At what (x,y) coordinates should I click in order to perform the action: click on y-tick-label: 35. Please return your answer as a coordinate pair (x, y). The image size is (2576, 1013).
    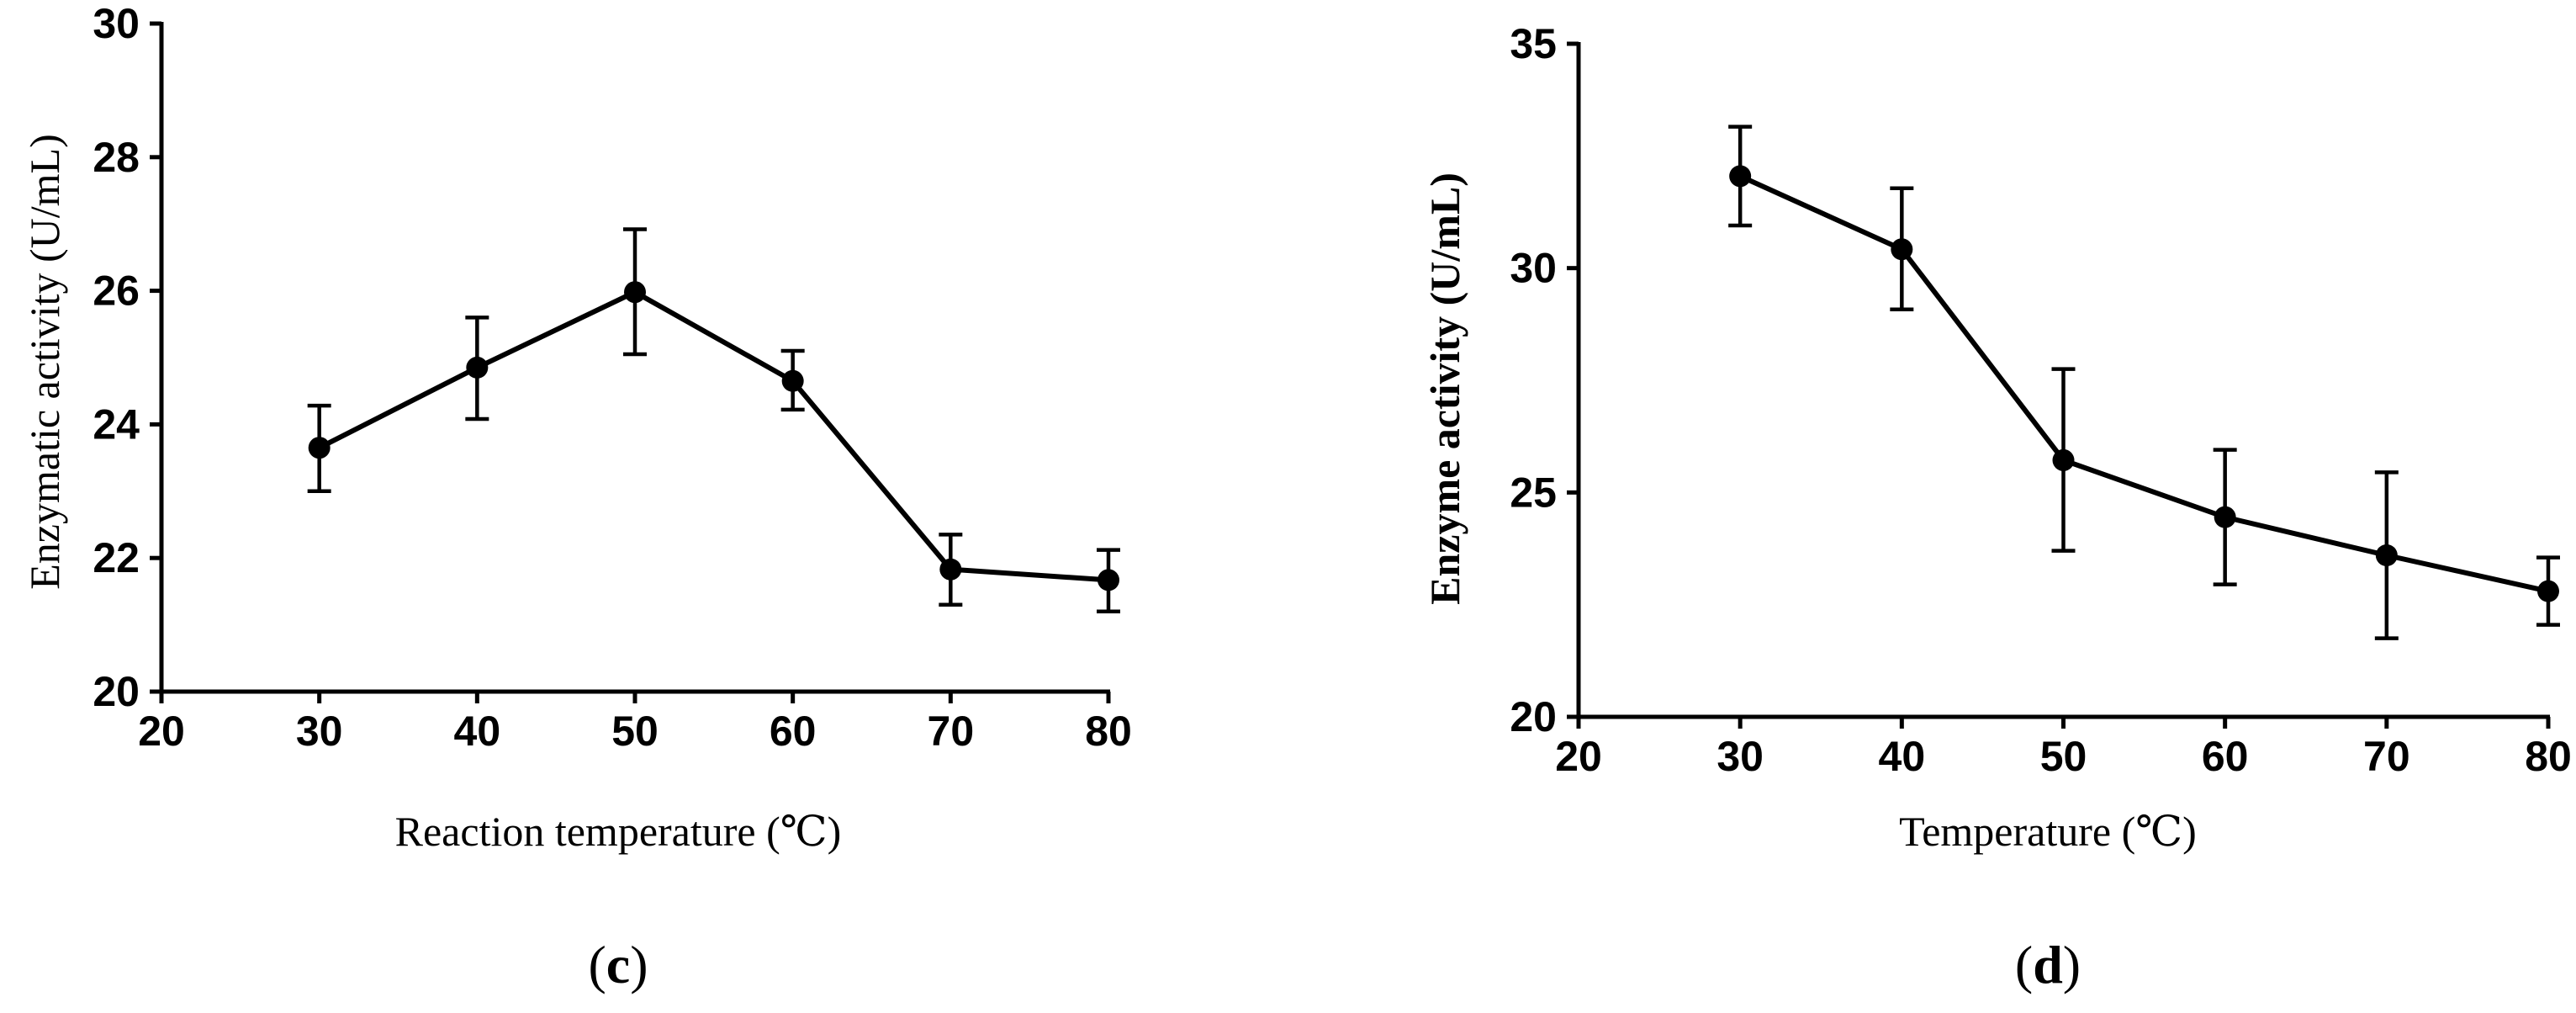
    Looking at the image, I should click on (1533, 43).